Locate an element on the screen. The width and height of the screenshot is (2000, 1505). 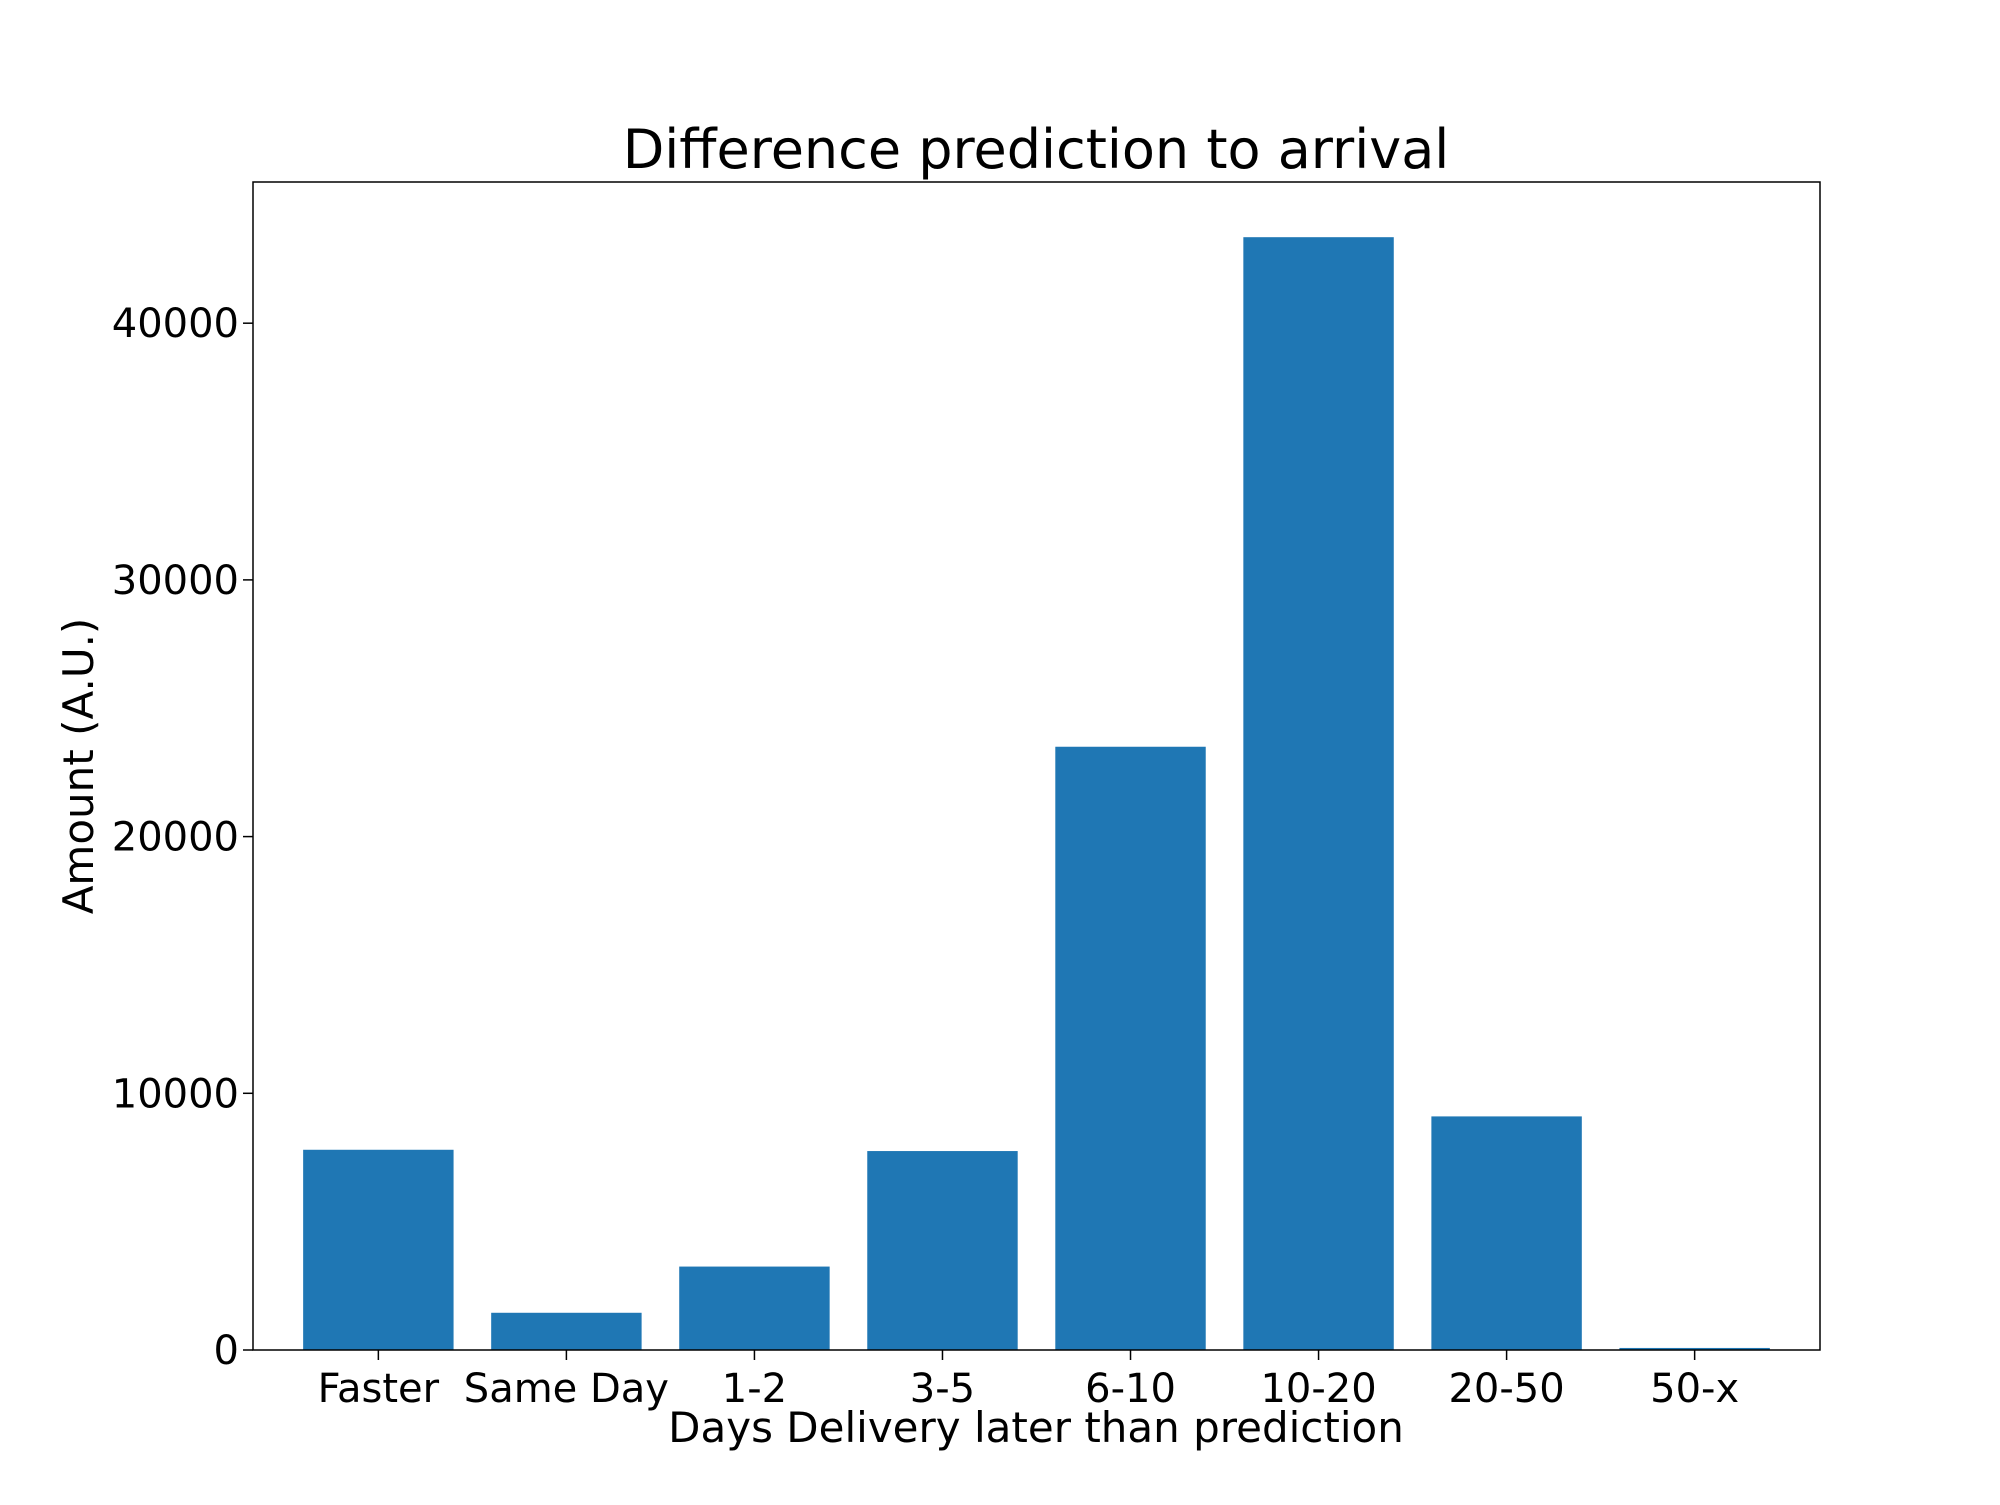
bar-same-day is located at coordinates (566, 1331).